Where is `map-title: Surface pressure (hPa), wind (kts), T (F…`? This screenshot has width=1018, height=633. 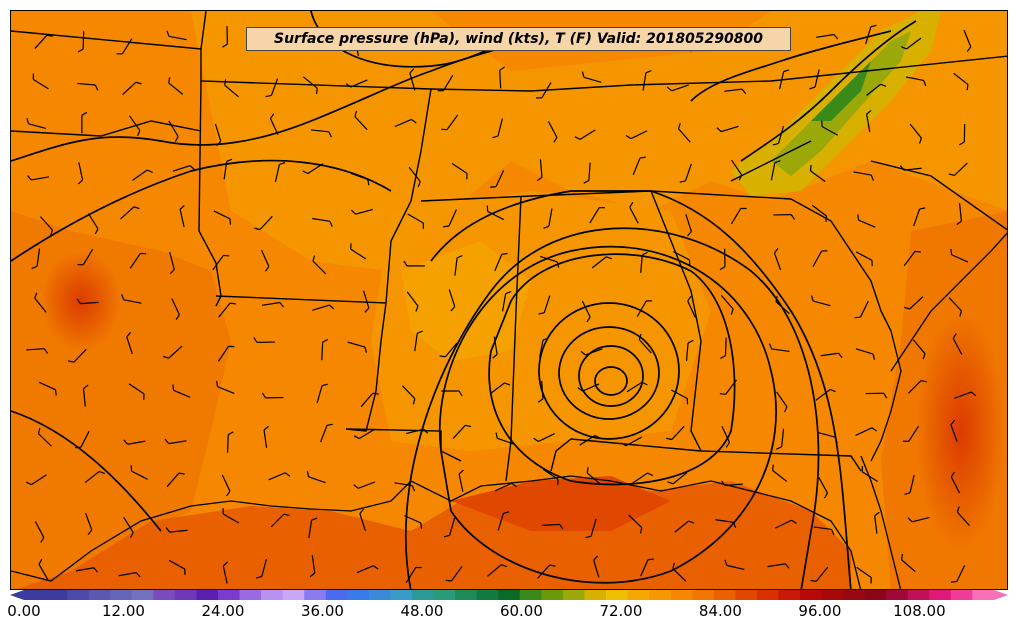
map-title: Surface pressure (hPa), wind (kts), T (F… is located at coordinates (518, 39).